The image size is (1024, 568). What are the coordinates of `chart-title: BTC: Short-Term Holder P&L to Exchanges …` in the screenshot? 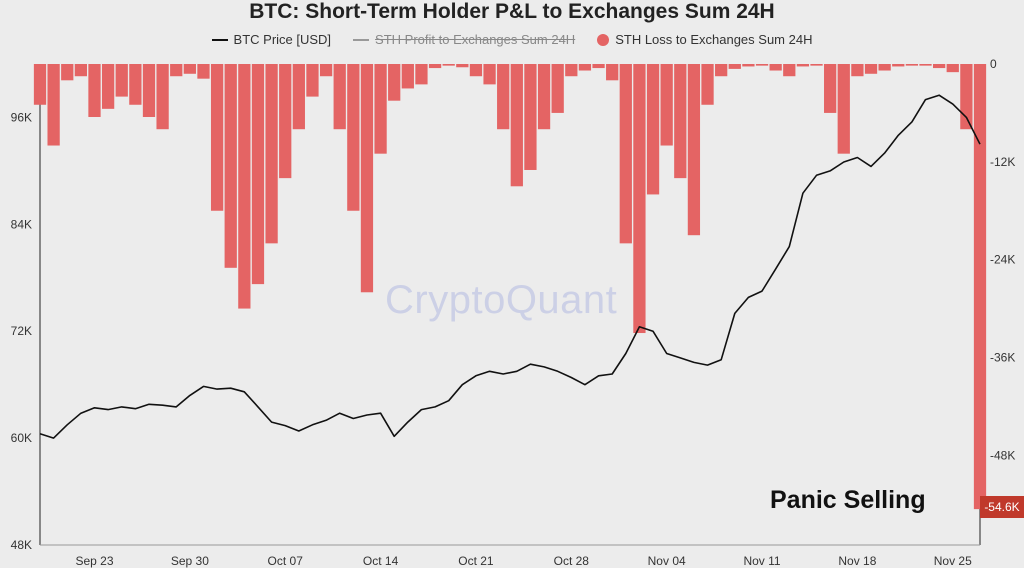 It's located at (512, 11).